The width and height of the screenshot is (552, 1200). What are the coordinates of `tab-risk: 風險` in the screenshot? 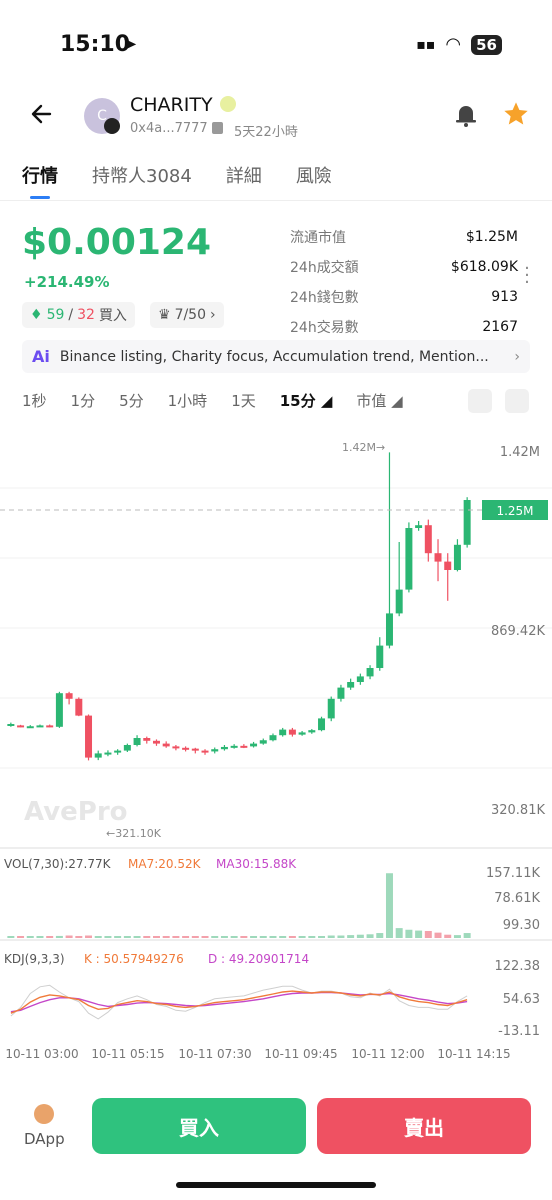 It's located at (313, 176).